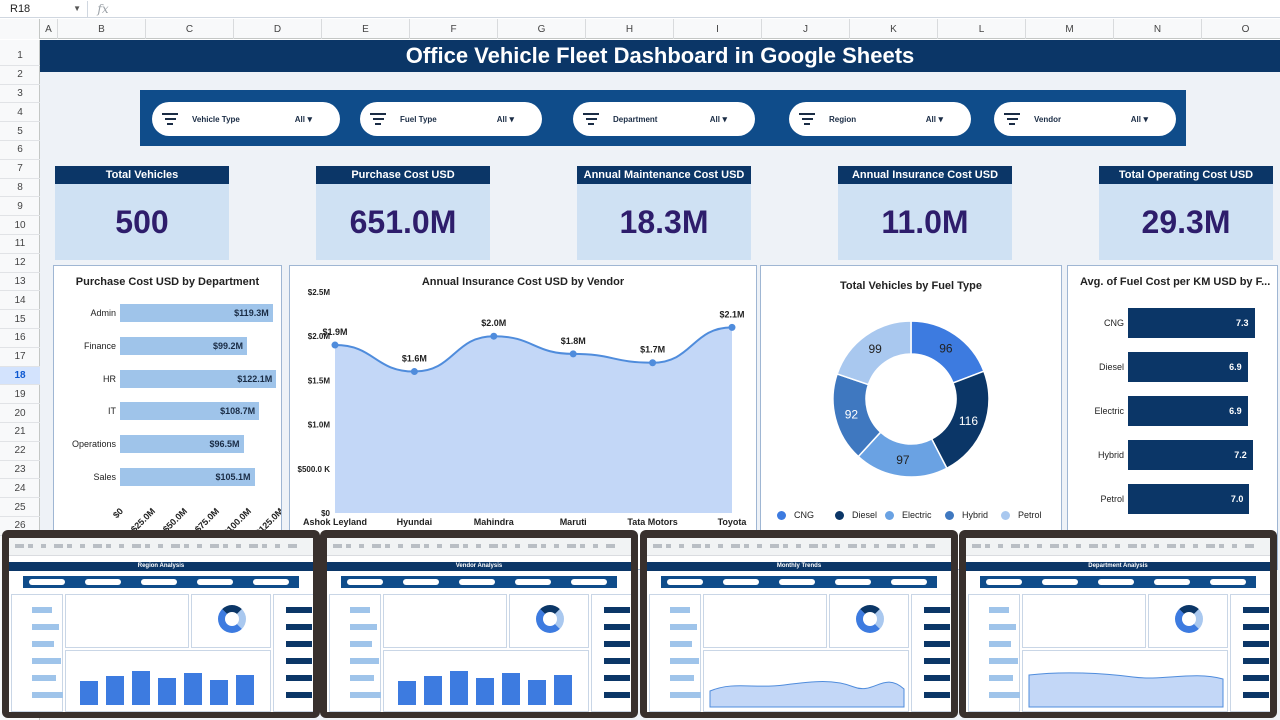 This screenshot has width=1280, height=720. Describe the element at coordinates (118, 513) in the screenshot. I see `x-tick-label: $0` at that location.